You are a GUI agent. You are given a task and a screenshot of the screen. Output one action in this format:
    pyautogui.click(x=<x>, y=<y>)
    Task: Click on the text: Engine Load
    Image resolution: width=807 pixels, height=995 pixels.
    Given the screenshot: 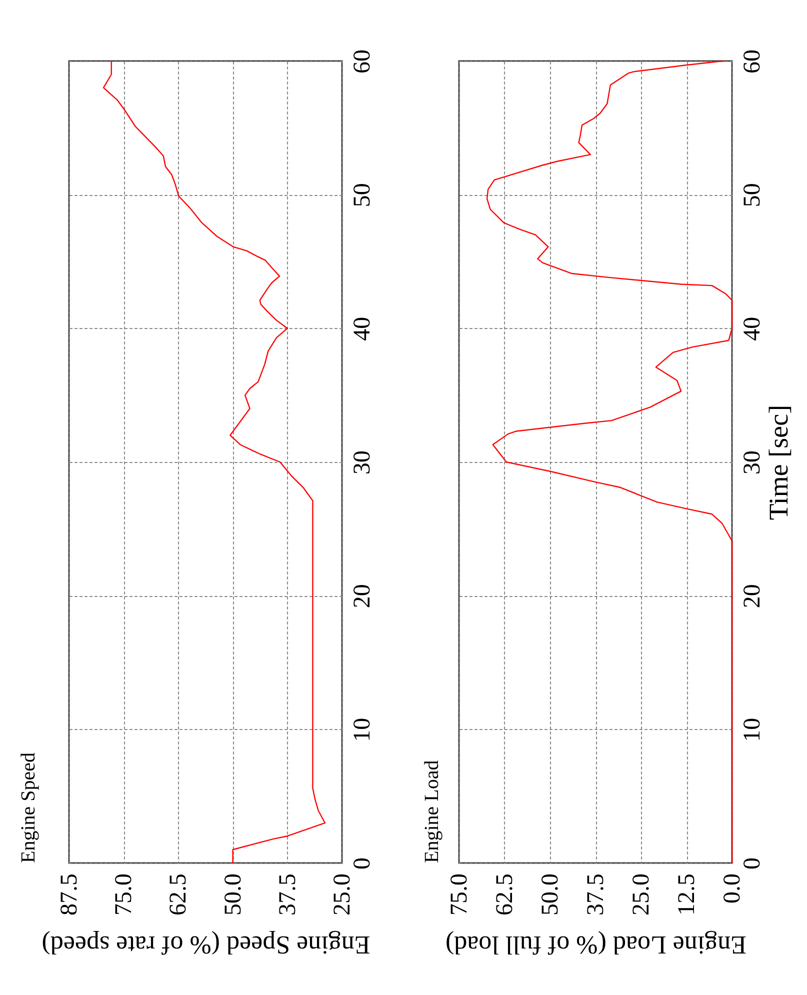 What is the action you would take?
    pyautogui.click(x=431, y=811)
    